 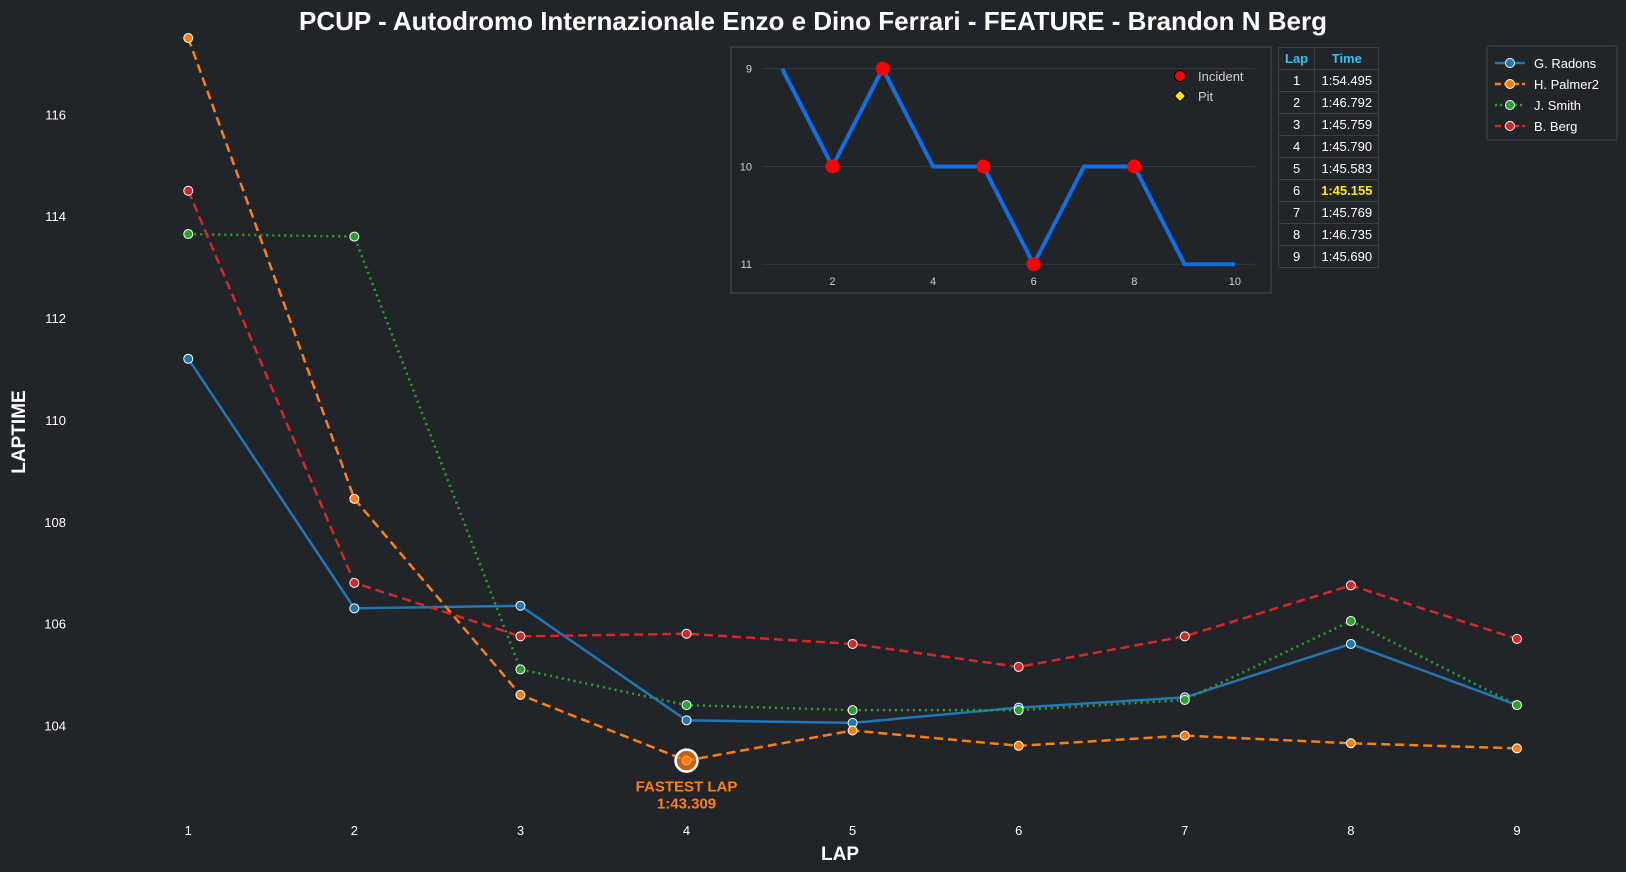 I want to click on lap-cell: 6, so click(x=1296, y=190).